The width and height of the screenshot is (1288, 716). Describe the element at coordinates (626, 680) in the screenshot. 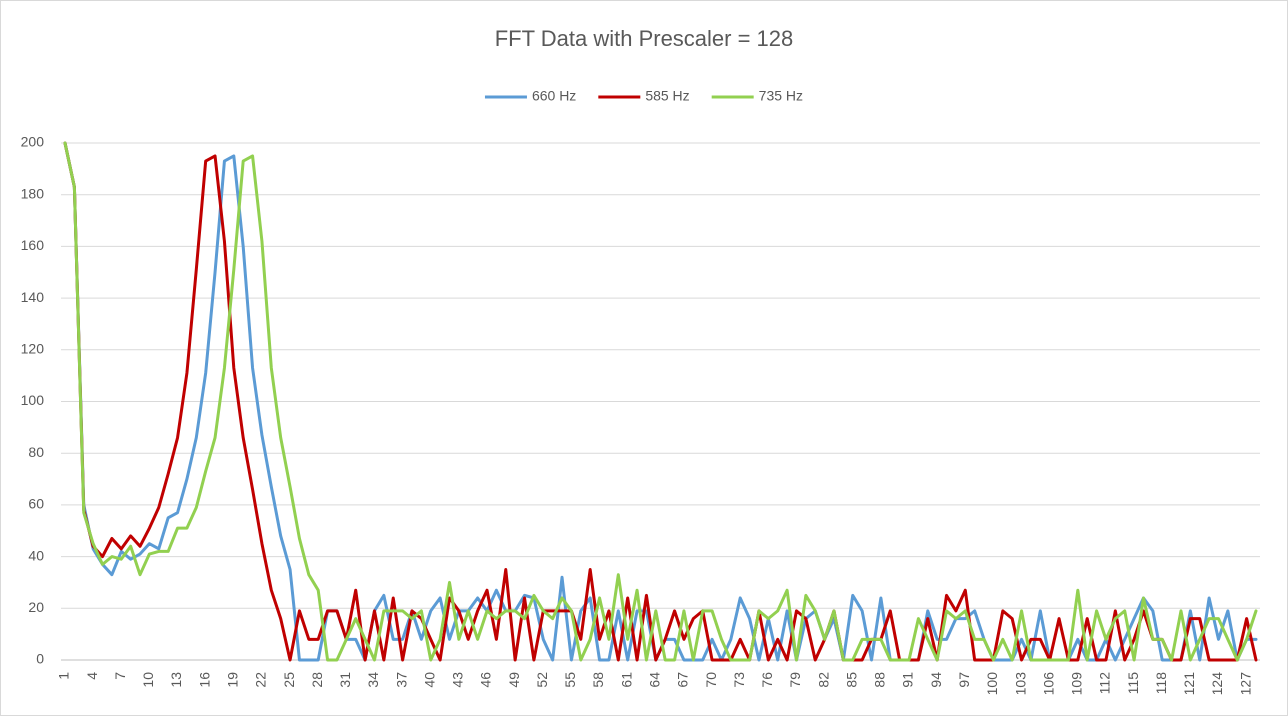

I see `x-tick-label: 61` at that location.